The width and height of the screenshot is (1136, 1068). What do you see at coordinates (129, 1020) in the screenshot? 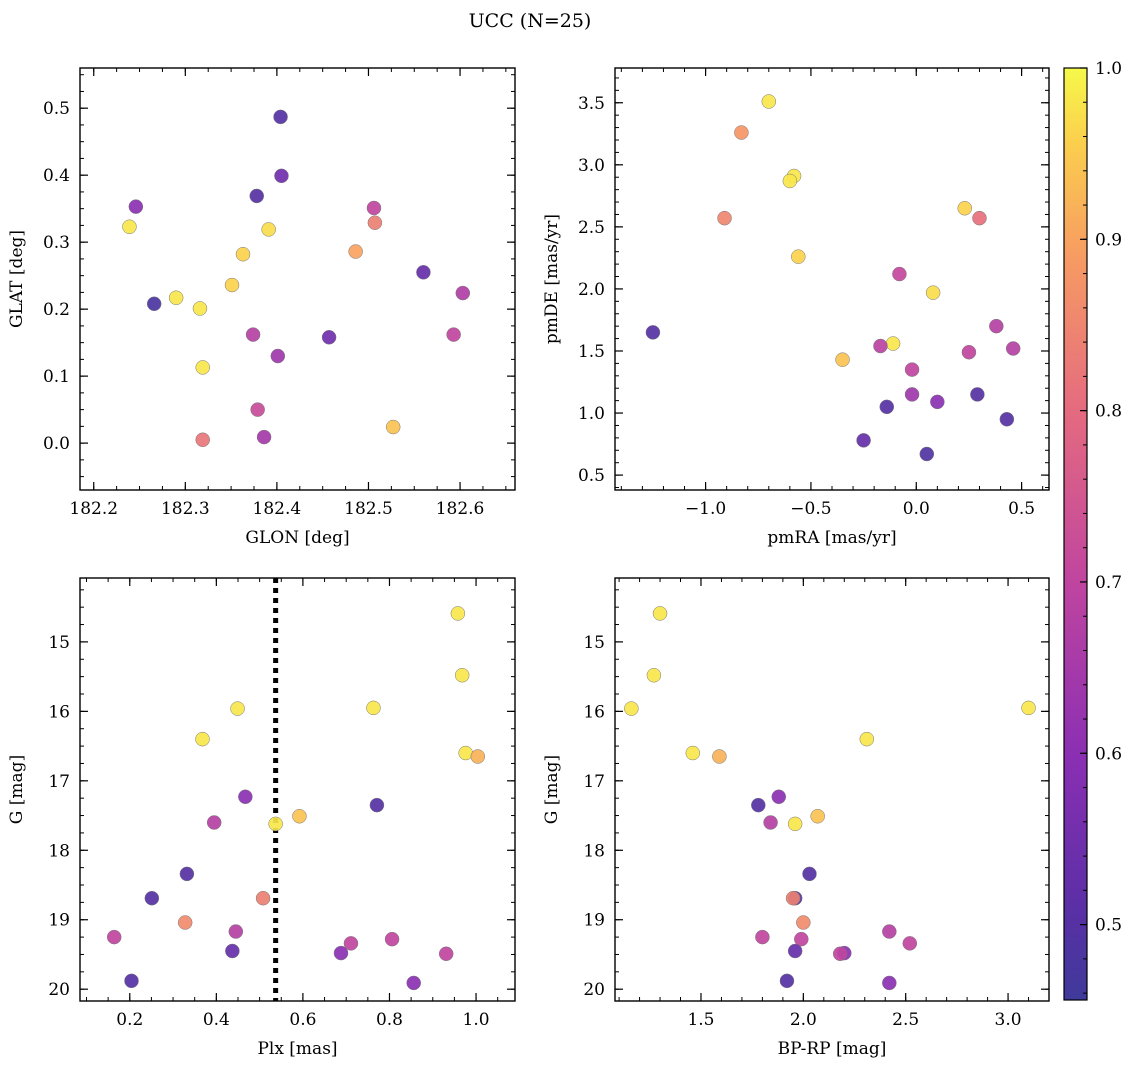
I see `x-tick-label: 0.2` at bounding box center [129, 1020].